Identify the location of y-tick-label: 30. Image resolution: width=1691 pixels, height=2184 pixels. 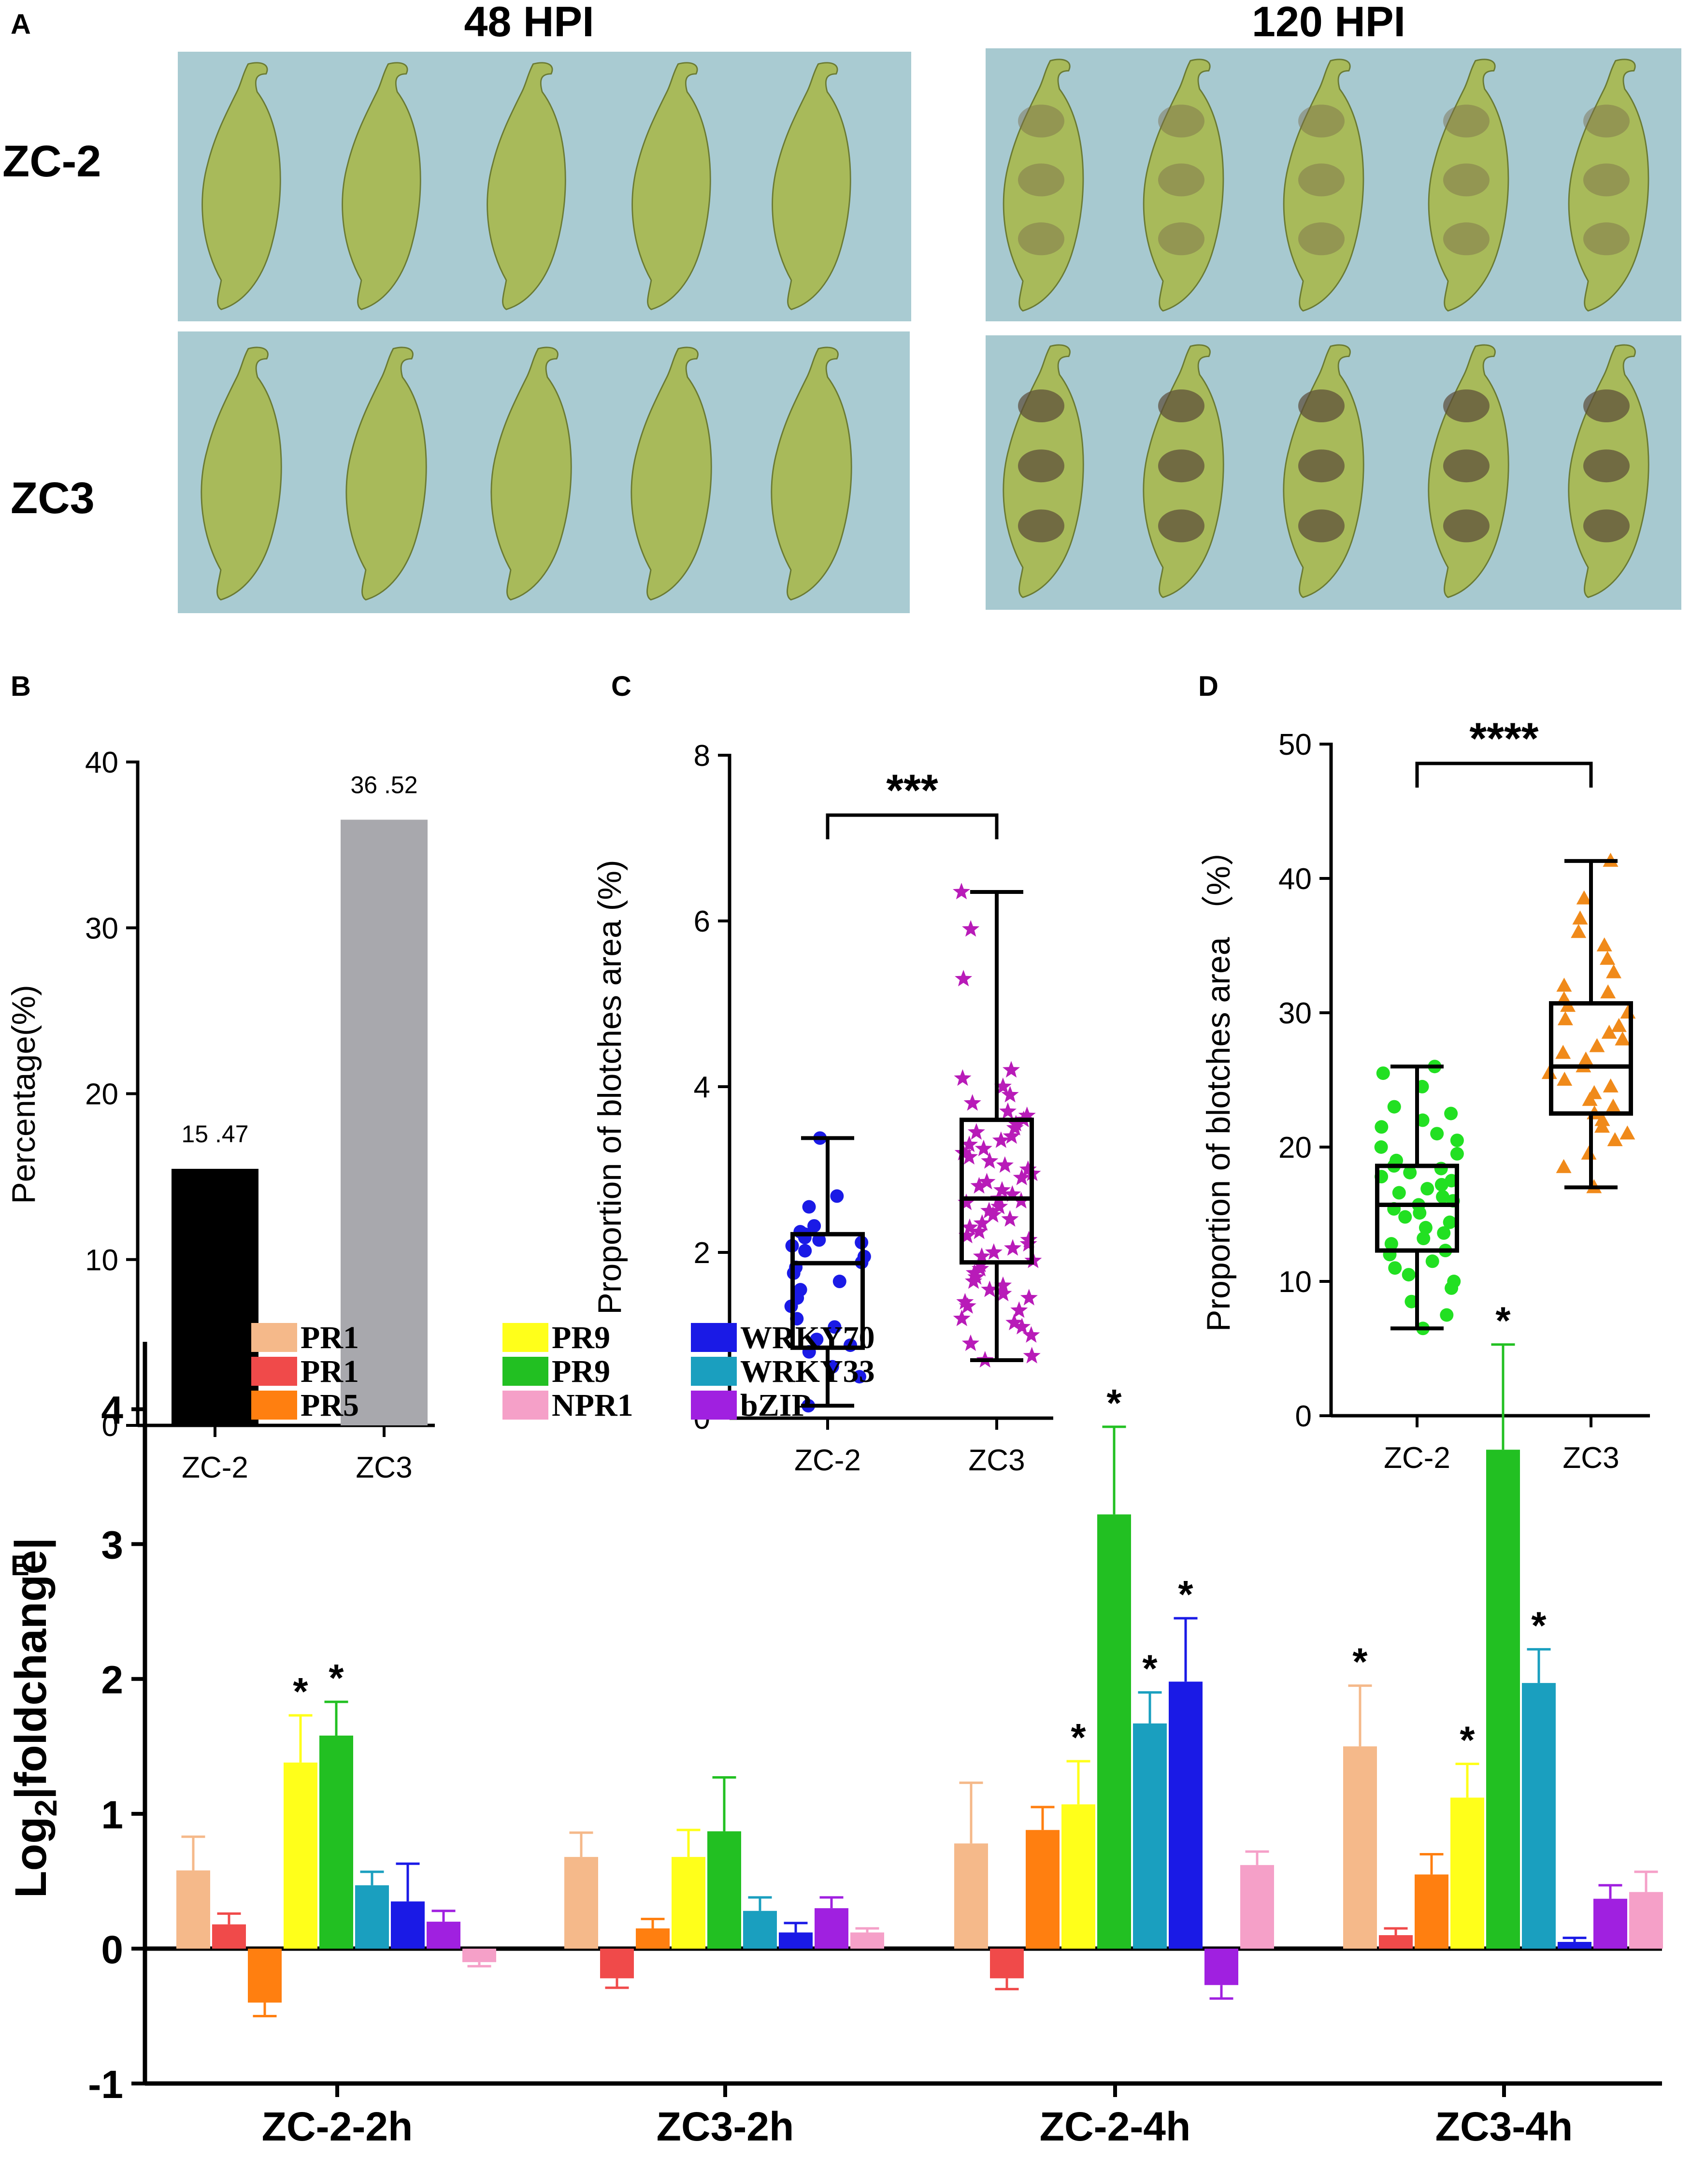
(1295, 1014).